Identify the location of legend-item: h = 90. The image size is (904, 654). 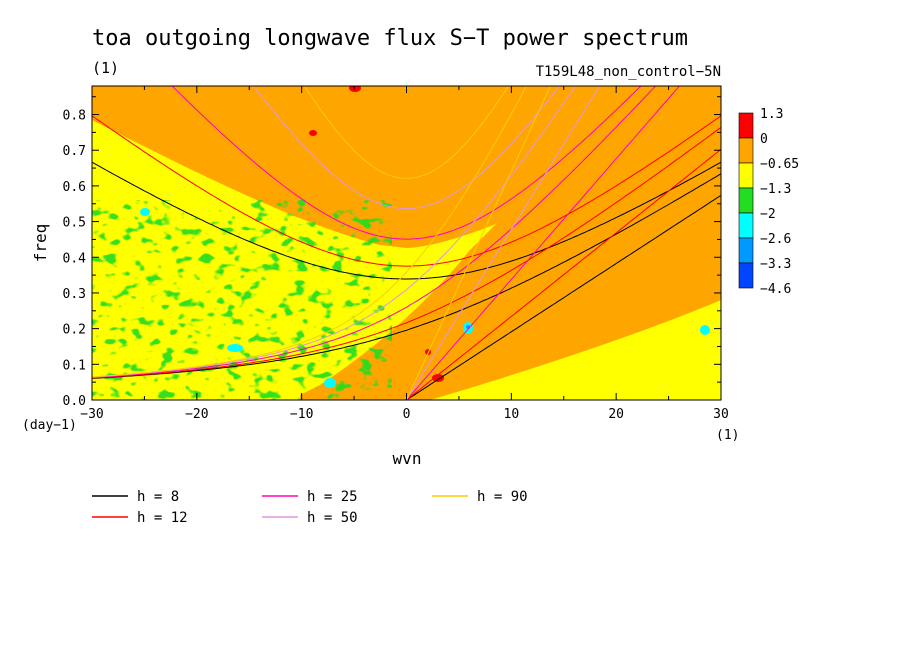
(480, 497).